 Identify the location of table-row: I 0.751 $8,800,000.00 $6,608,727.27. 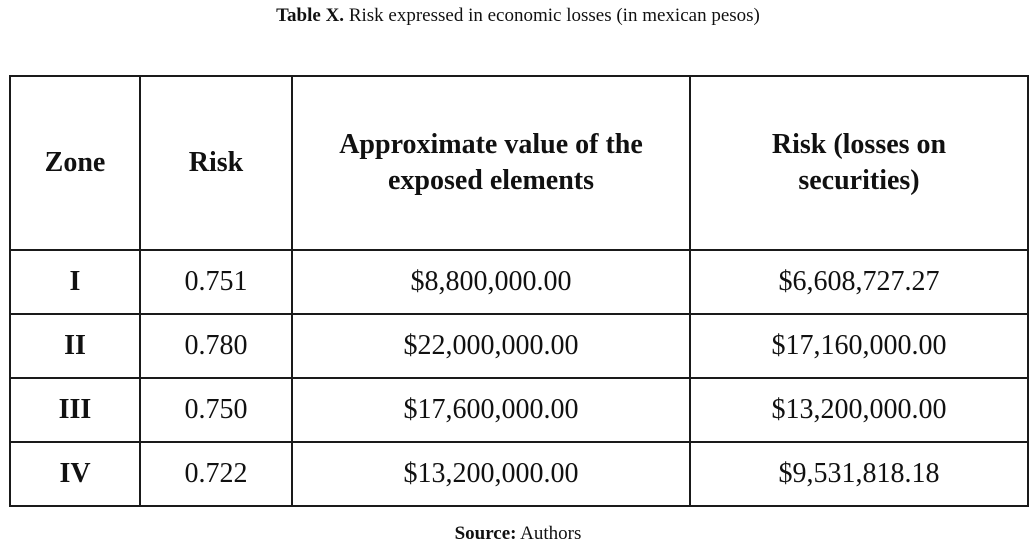
(519, 282).